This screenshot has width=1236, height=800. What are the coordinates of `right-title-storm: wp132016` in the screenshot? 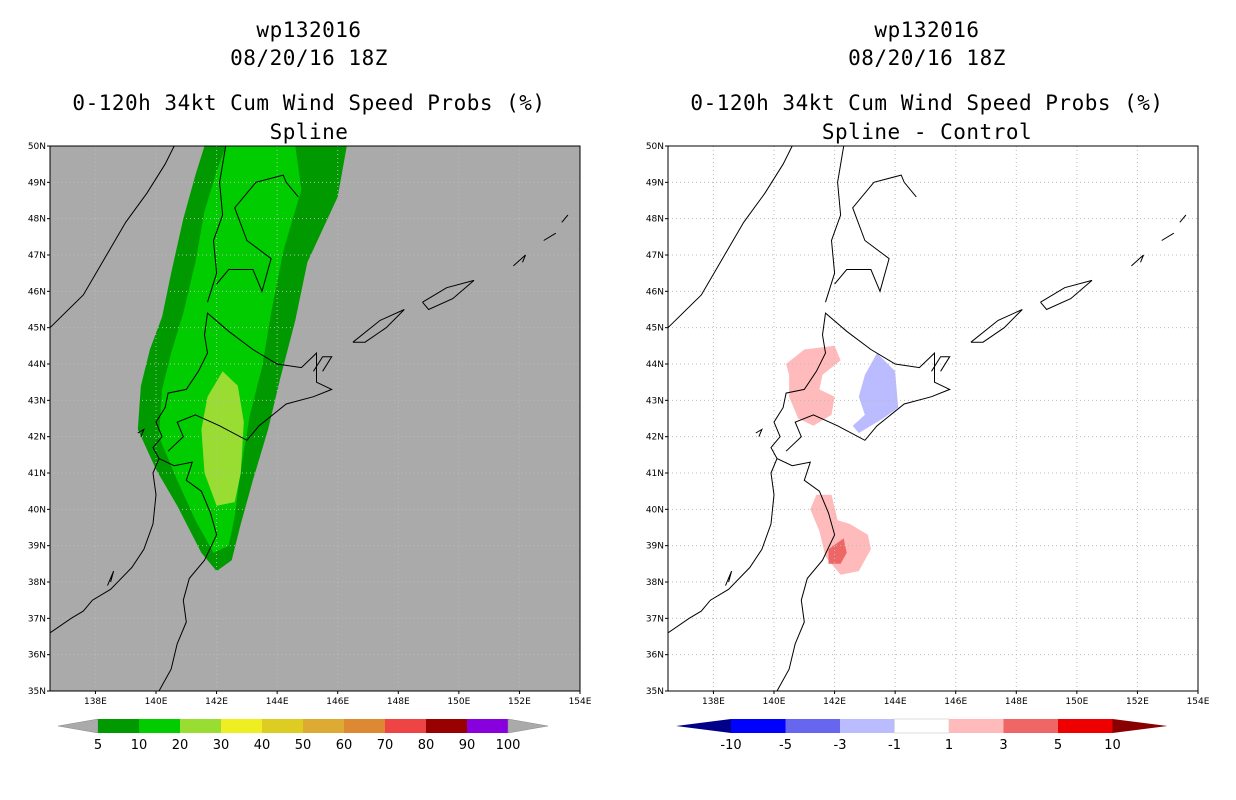 It's located at (927, 30).